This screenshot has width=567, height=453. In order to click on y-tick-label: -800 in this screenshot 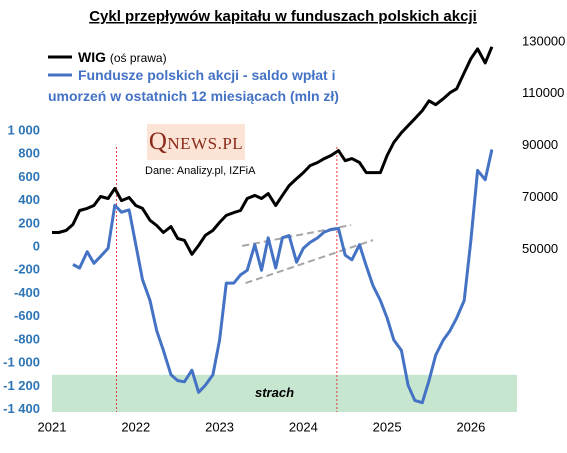, I will do `click(27, 338)`.